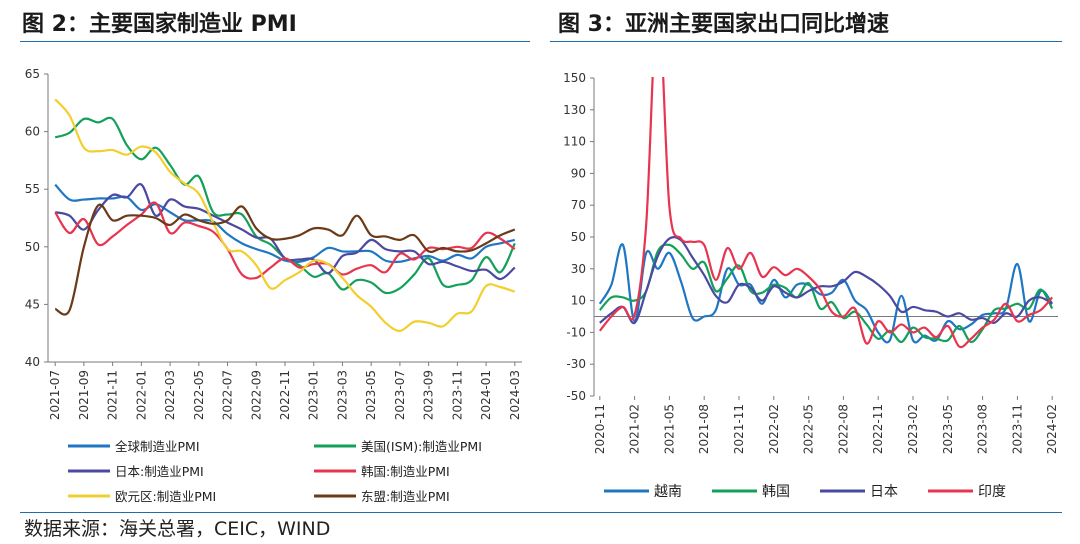 This screenshot has width=1080, height=544. I want to click on legend-label-0: 越南, so click(668, 492).